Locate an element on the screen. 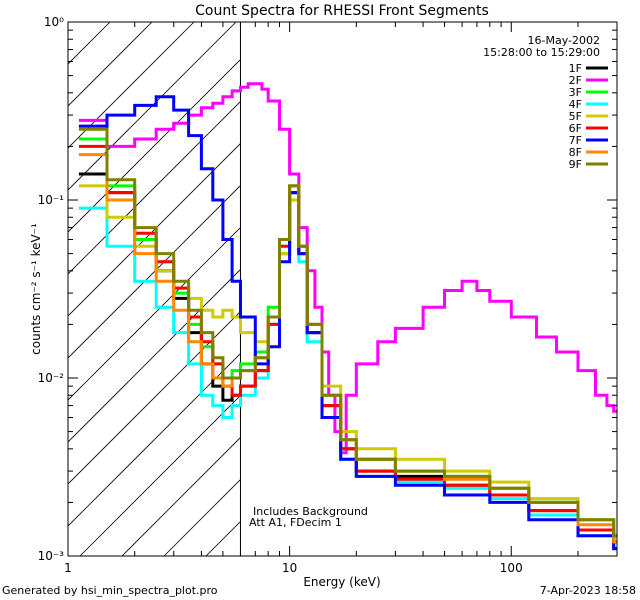 The width and height of the screenshot is (640, 600). time-range-label: 15:28:00 to 15:29:00 is located at coordinates (541, 52).